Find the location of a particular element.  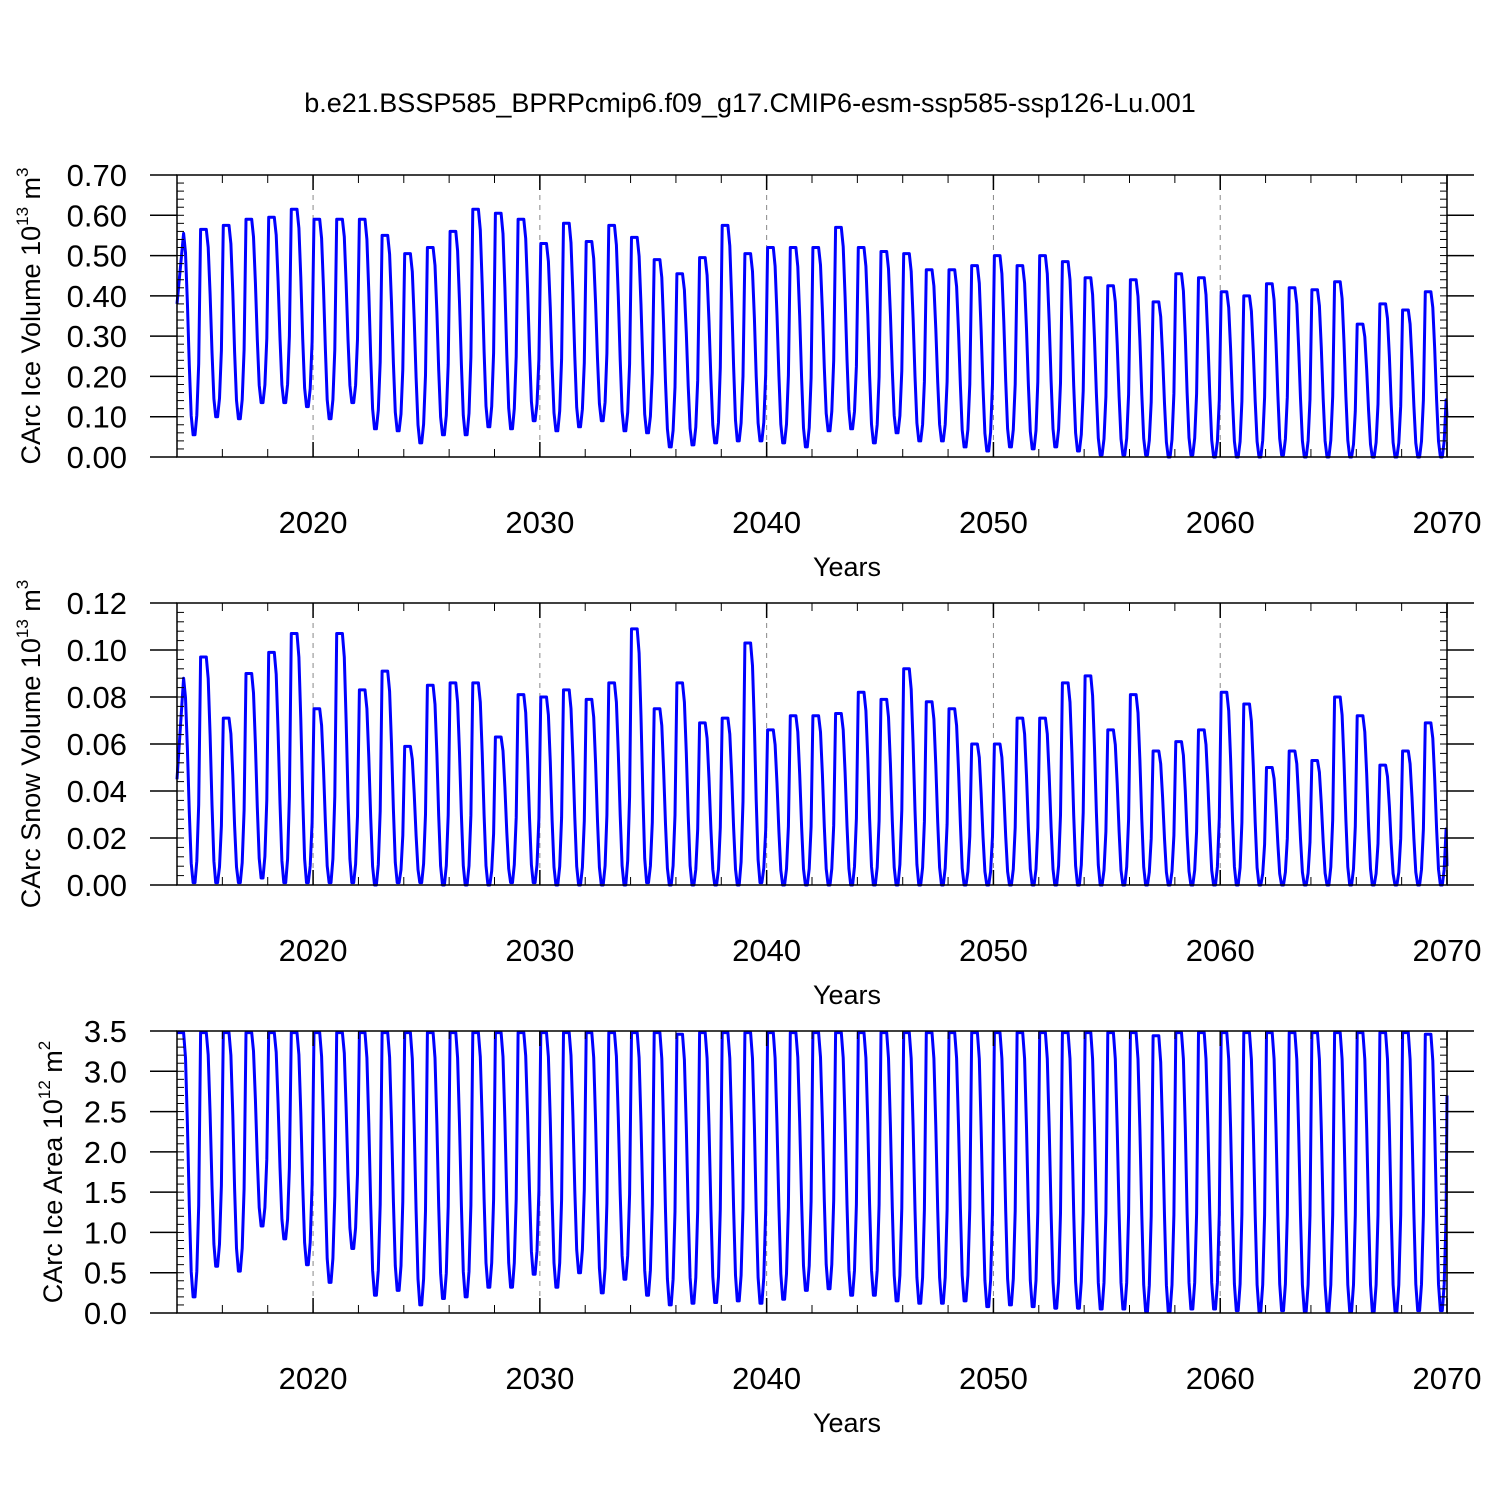

ytick-label: 0.04 is located at coordinates (97, 791).